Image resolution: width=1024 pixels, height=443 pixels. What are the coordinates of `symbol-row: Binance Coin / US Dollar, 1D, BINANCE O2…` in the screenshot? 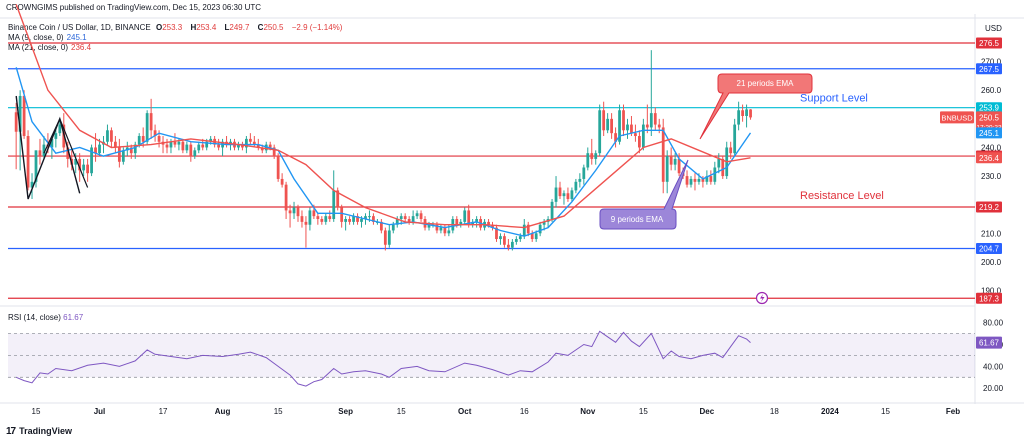 It's located at (176, 28).